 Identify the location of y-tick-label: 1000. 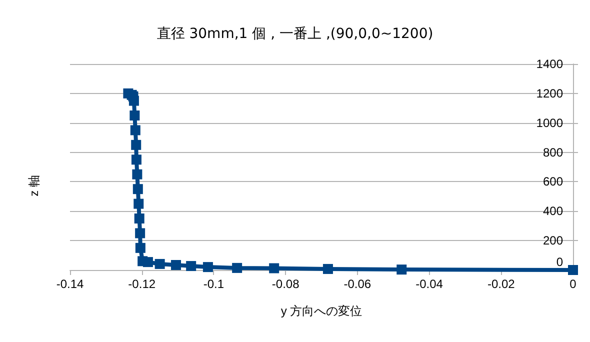
(550, 123).